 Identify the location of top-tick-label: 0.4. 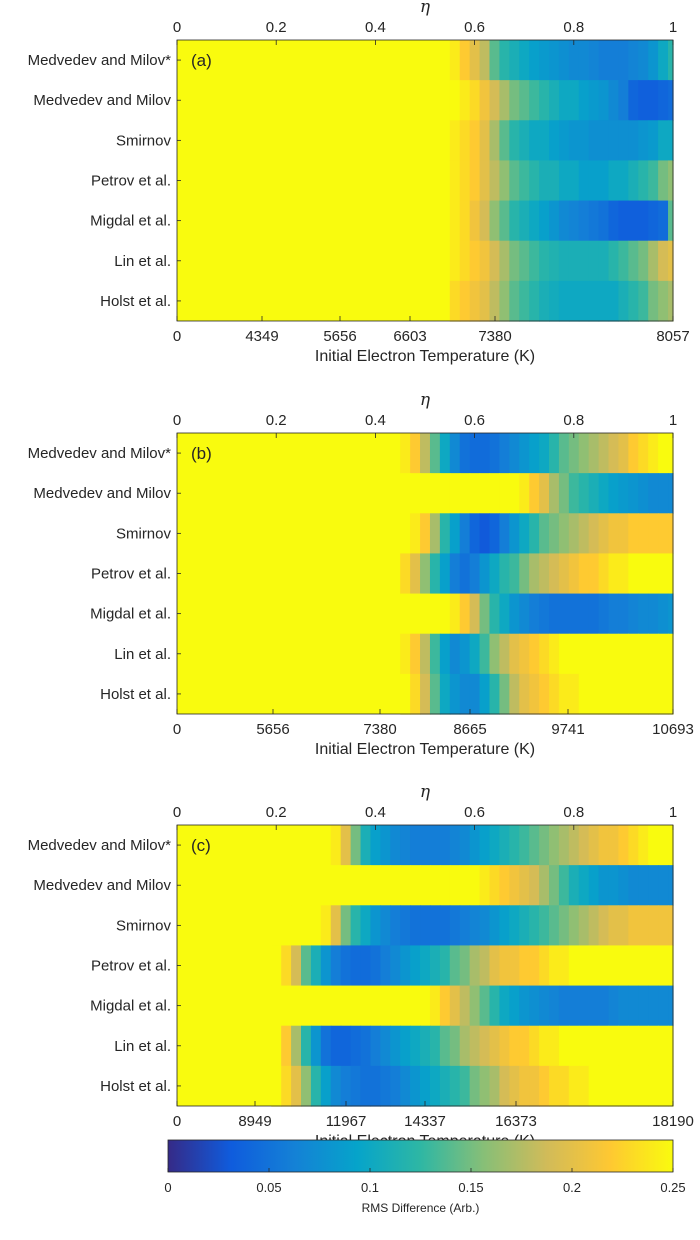
(375, 27).